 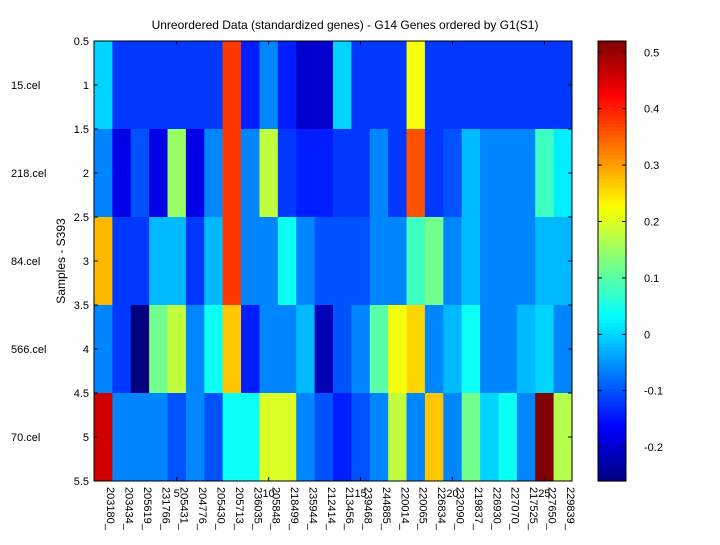 What do you see at coordinates (515, 509) in the screenshot?
I see `column-label: 227070_` at bounding box center [515, 509].